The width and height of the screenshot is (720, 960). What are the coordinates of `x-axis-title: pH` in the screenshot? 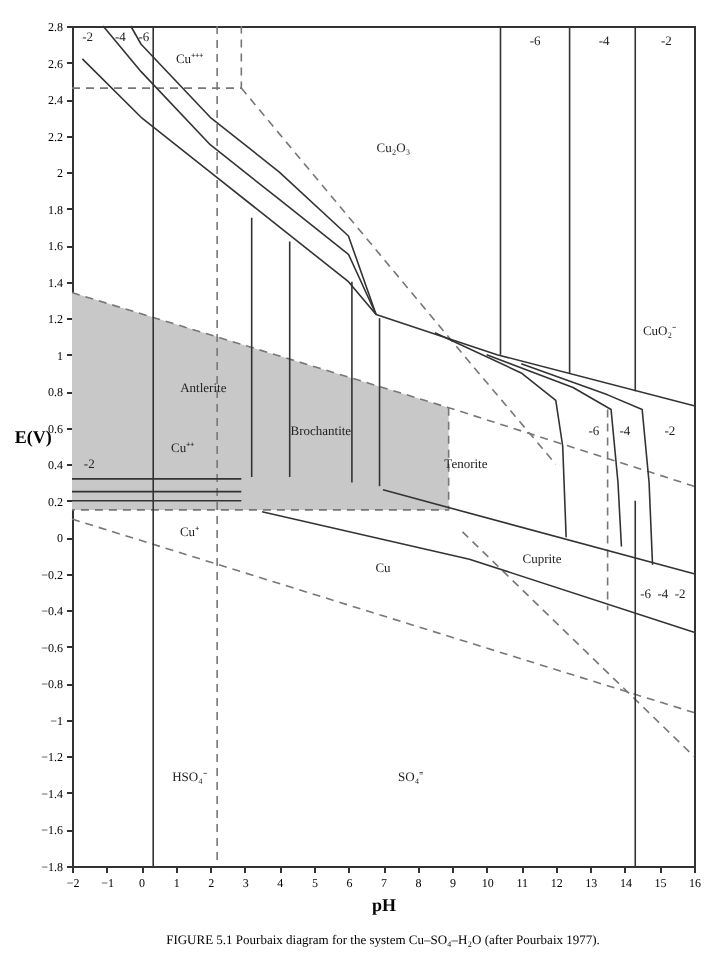 It's located at (384, 905).